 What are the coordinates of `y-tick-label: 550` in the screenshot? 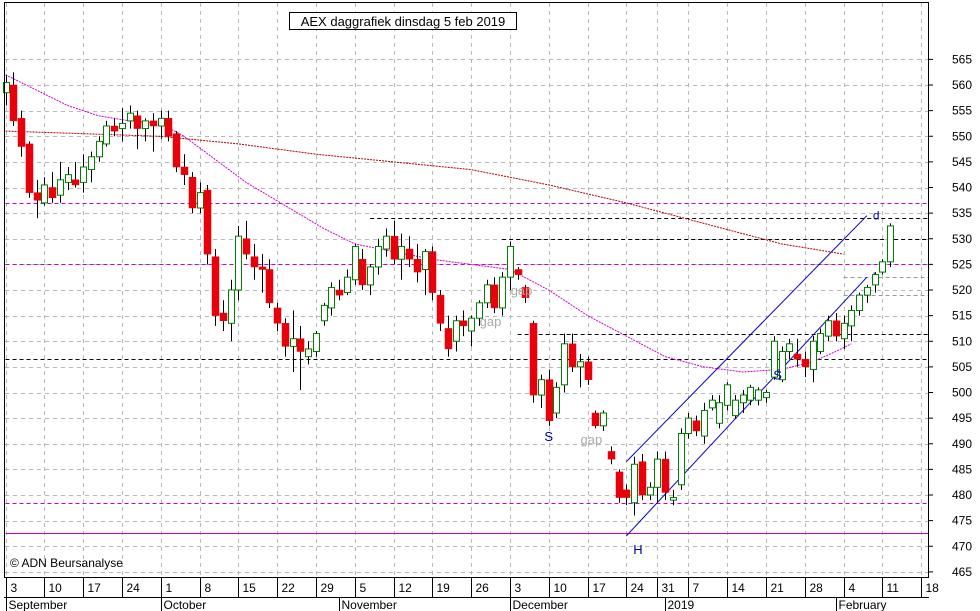 It's located at (962, 136).